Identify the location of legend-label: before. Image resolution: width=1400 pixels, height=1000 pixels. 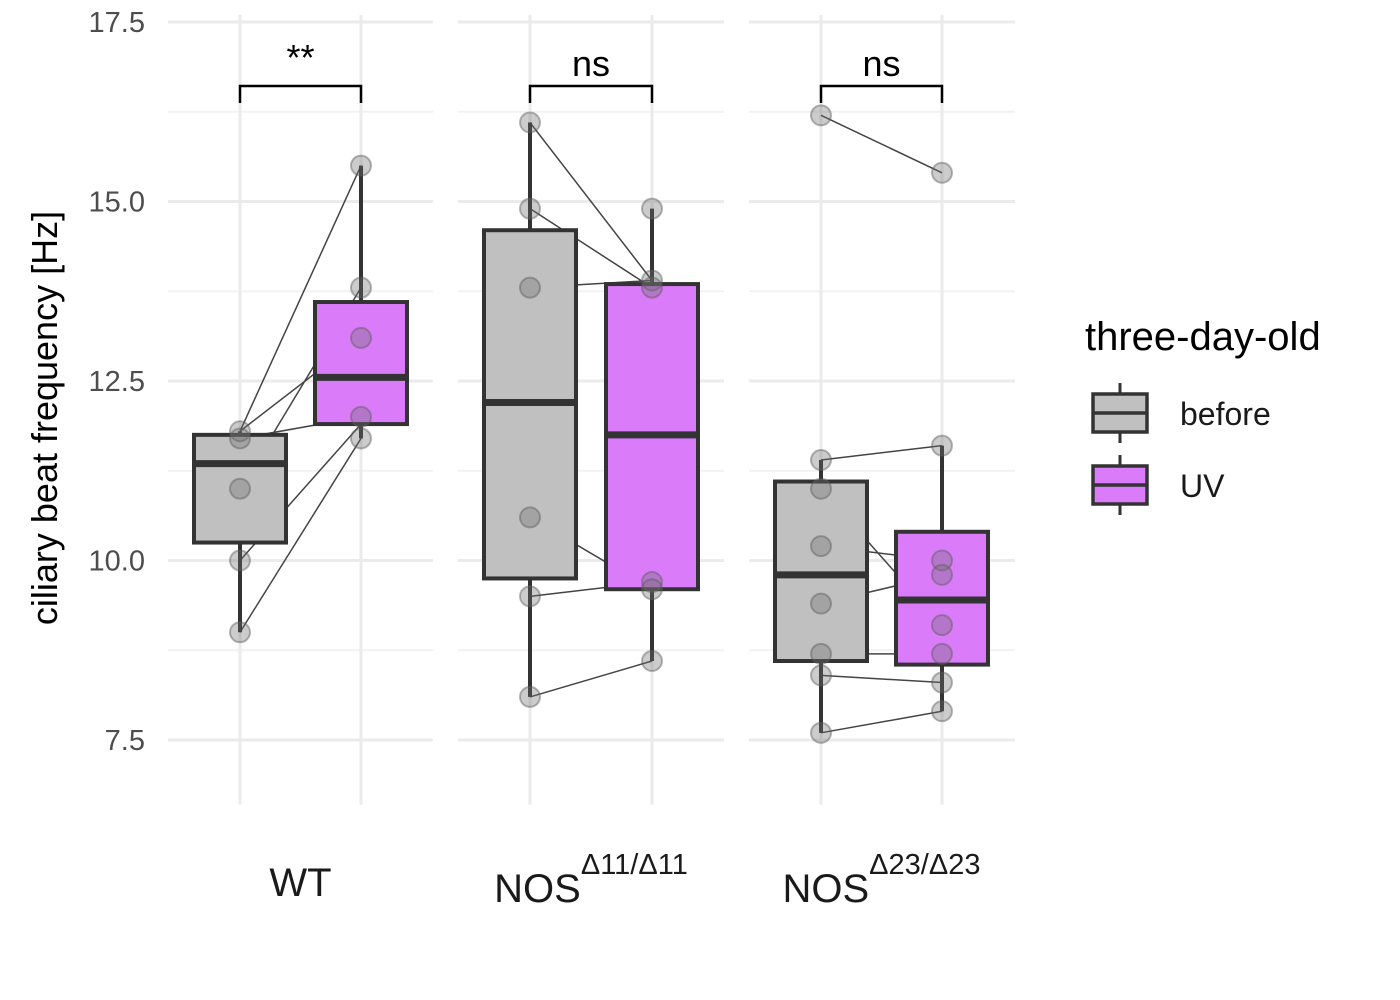
(1225, 414).